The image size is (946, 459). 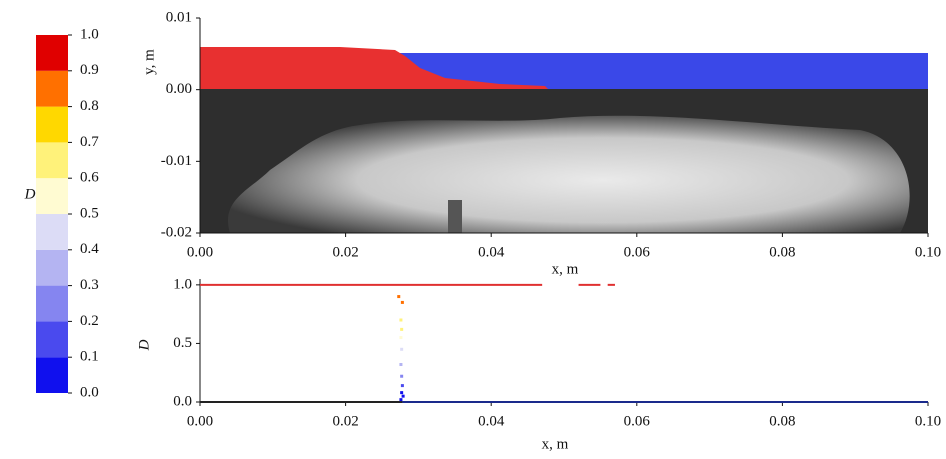 What do you see at coordinates (144, 345) in the screenshot?
I see `y-axis-label: D` at bounding box center [144, 345].